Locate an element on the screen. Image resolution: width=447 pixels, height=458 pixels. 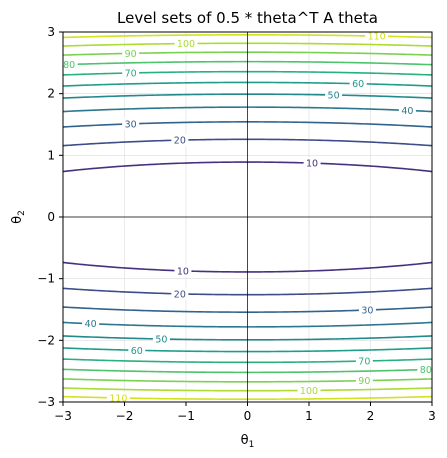
x-tick-label: 1 is located at coordinates (309, 416).